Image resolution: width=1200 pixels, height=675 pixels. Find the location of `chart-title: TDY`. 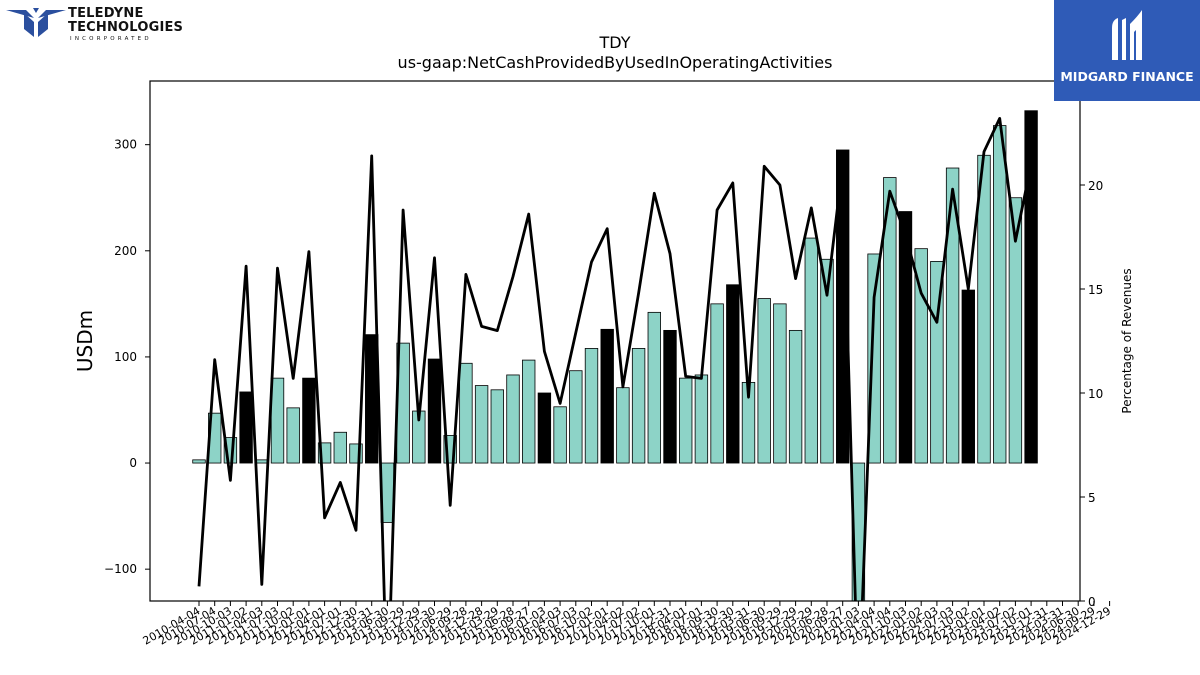

chart-title: TDY is located at coordinates (615, 42).